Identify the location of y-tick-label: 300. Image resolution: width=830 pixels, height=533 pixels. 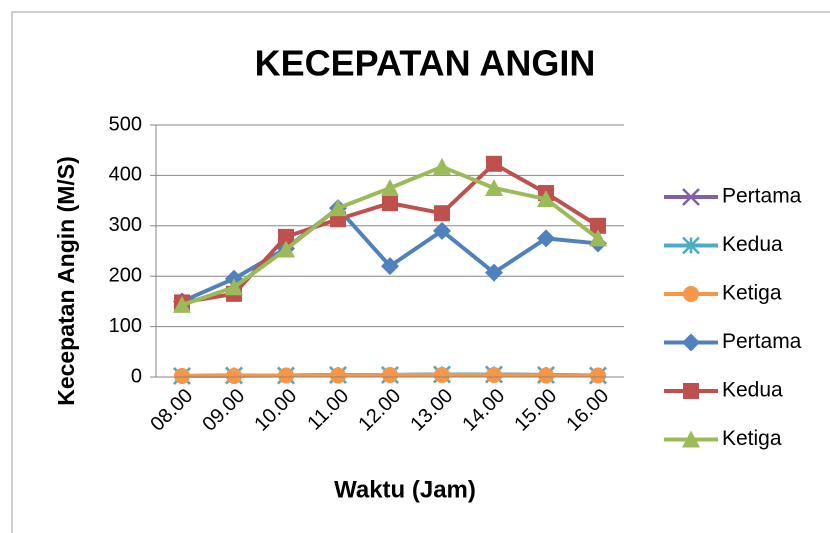
(125, 225).